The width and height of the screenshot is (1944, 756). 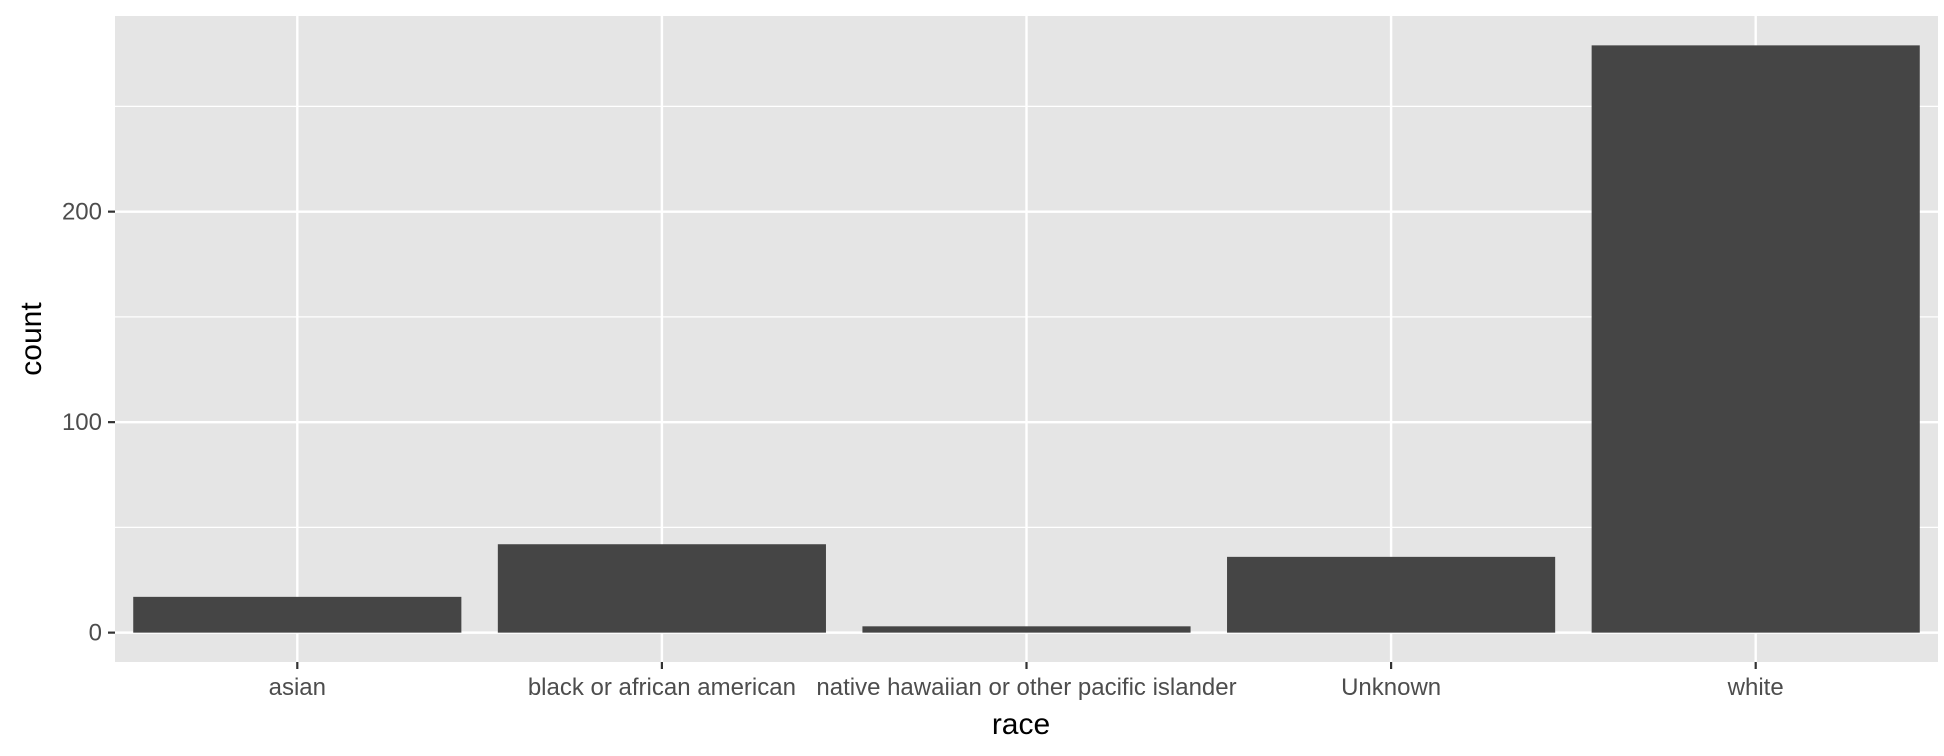 I want to click on bar-asian, so click(x=297, y=614).